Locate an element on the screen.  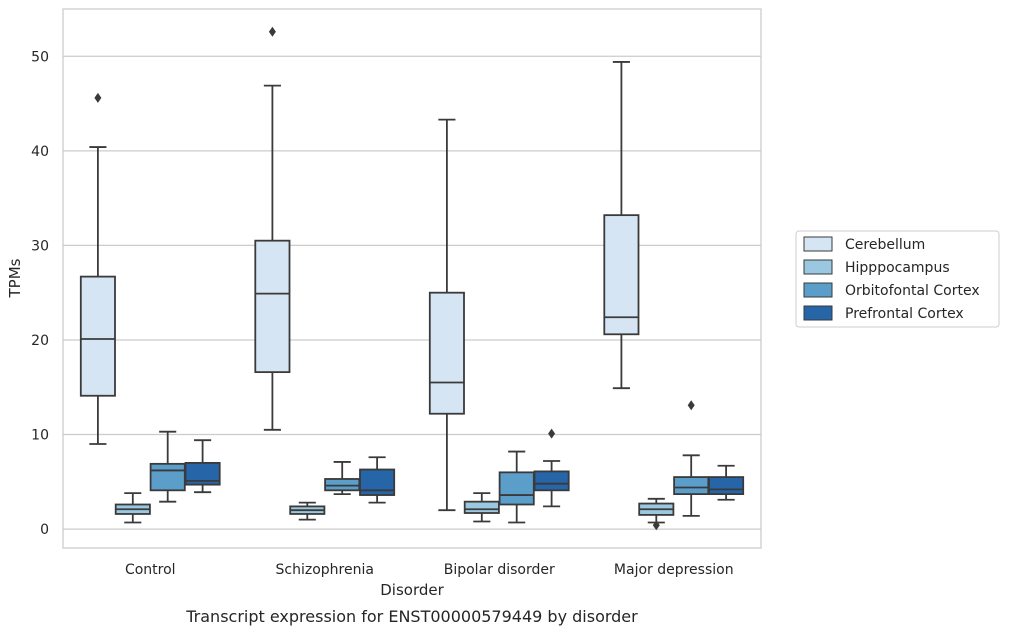
x-tick-label-control: Control is located at coordinates (150, 570).